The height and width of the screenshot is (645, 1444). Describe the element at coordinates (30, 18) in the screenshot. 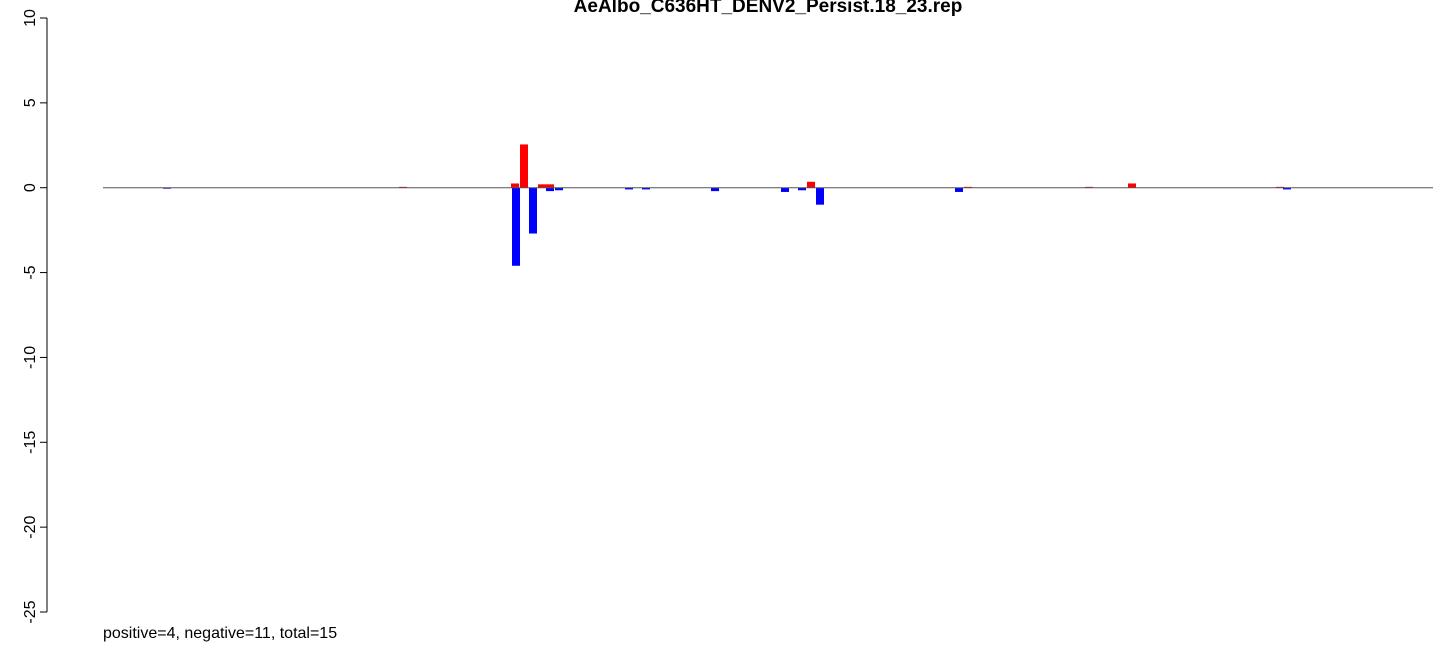

I see `y-tick-label: 10` at that location.